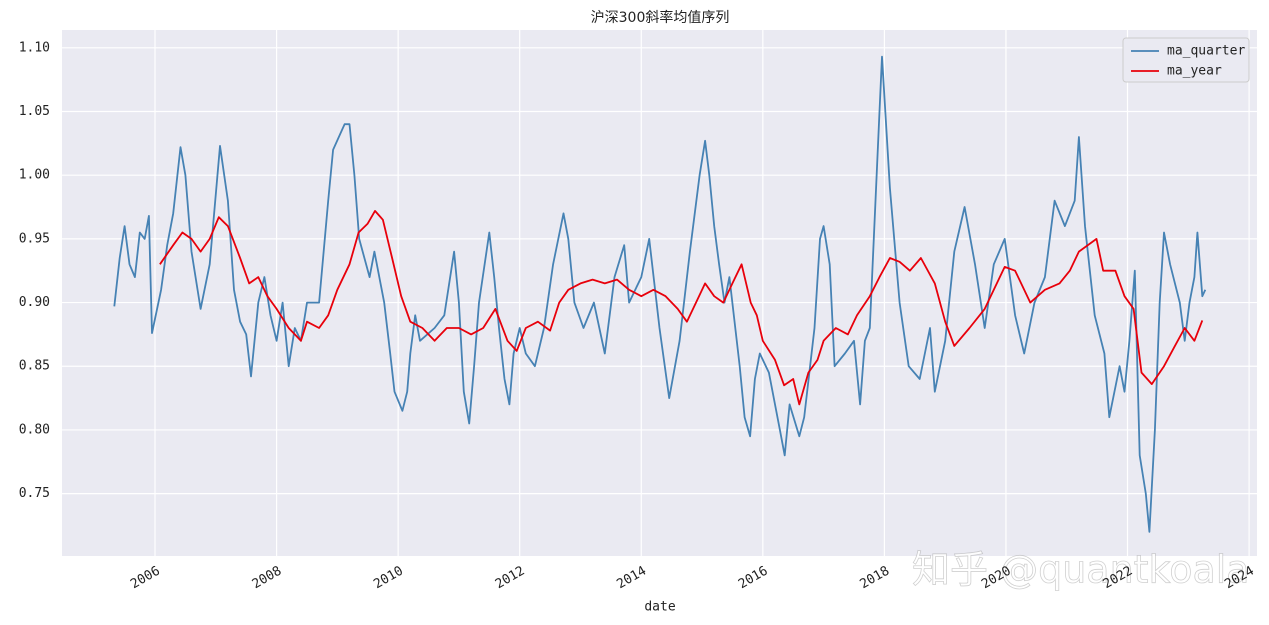  Describe the element at coordinates (34, 175) in the screenshot. I see `y-tick-label: 1.00` at that location.